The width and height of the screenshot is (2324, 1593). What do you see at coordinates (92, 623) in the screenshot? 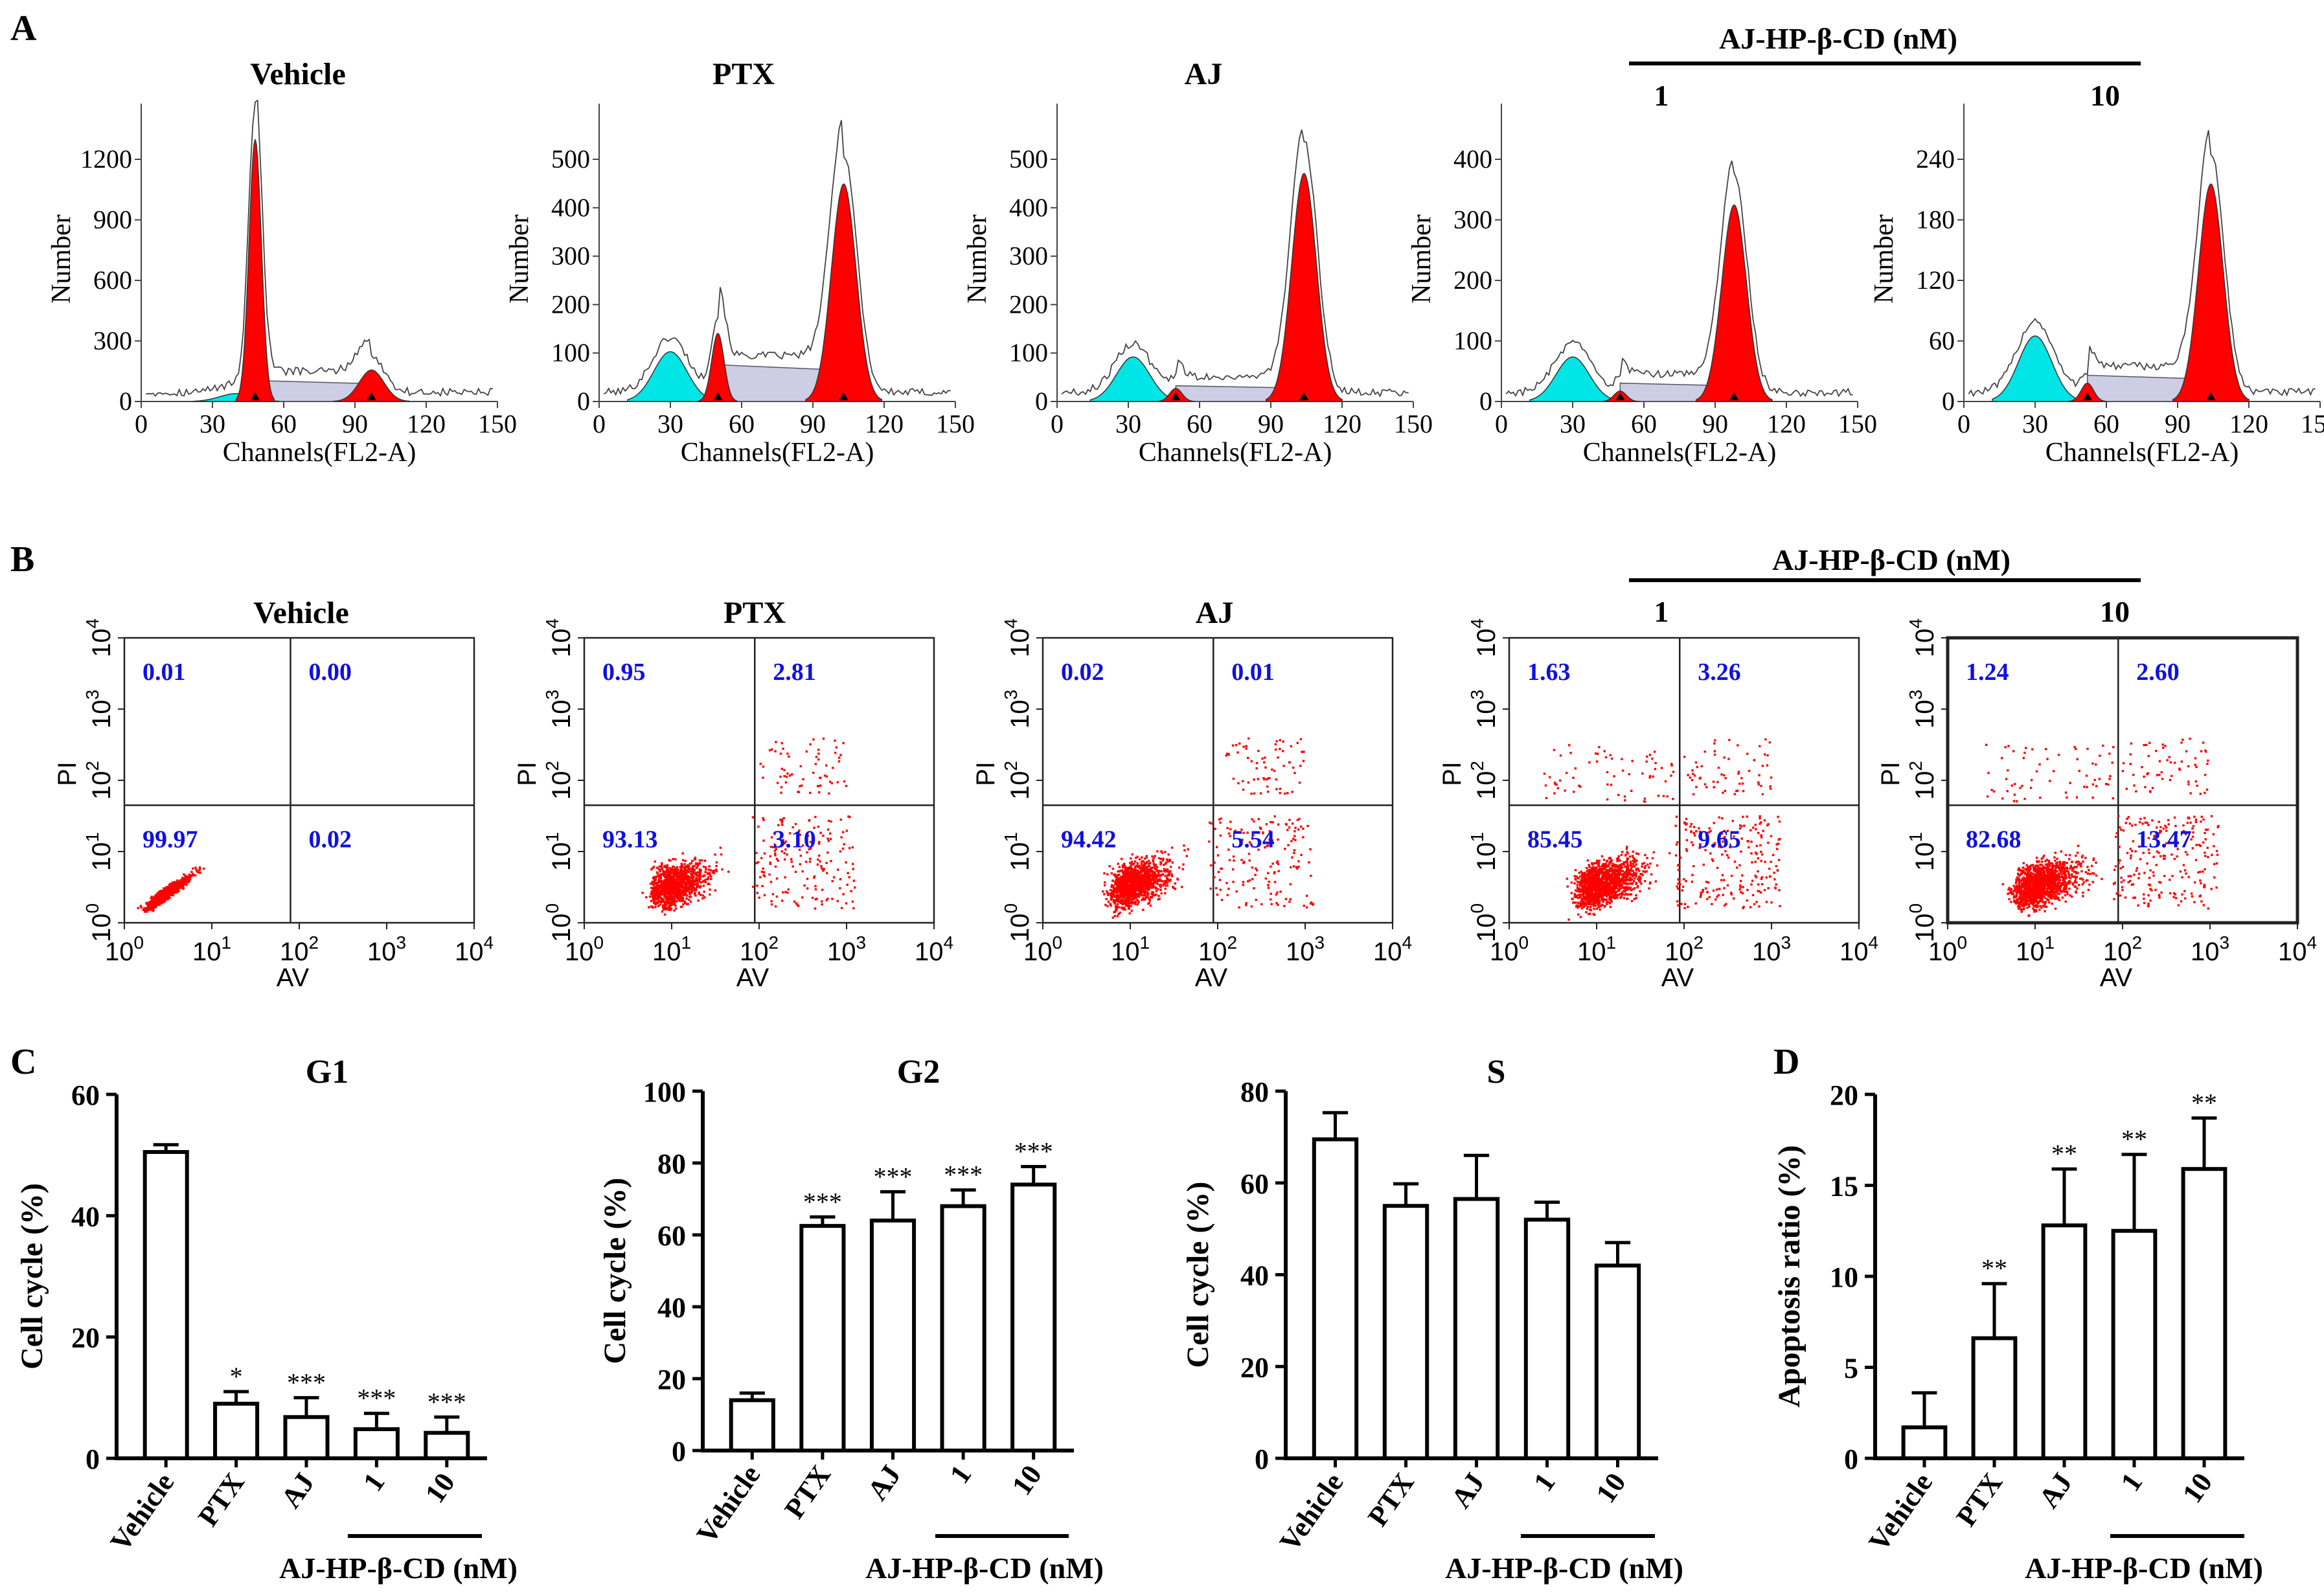
I see `y-tick-exponent: 4` at bounding box center [92, 623].